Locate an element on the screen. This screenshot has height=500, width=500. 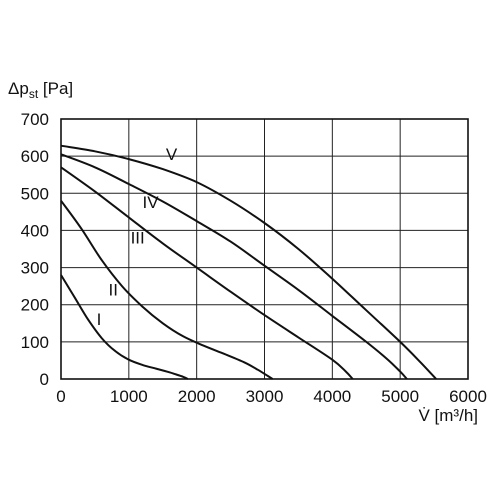
curve-label-i: I is located at coordinates (99, 319).